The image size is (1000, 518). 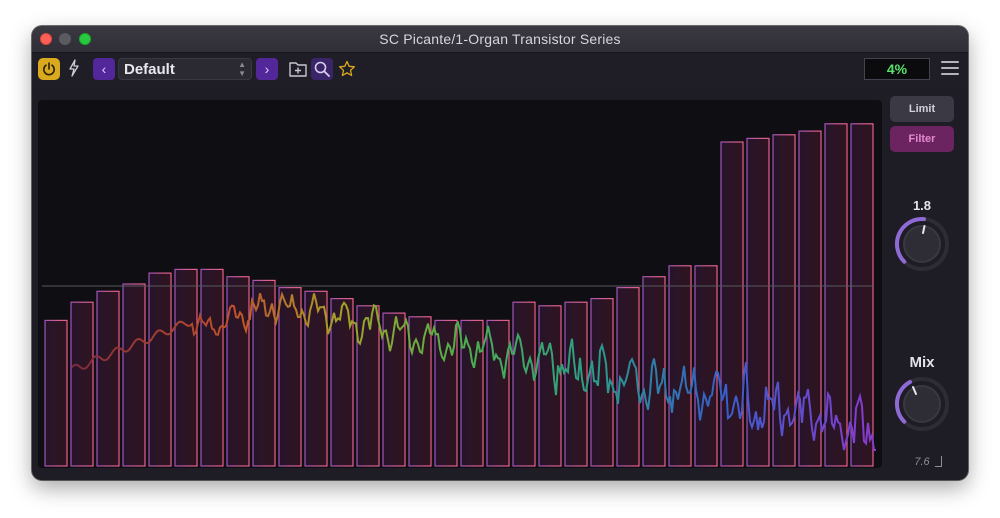 I want to click on filter-amount-knob, so click(x=922, y=244).